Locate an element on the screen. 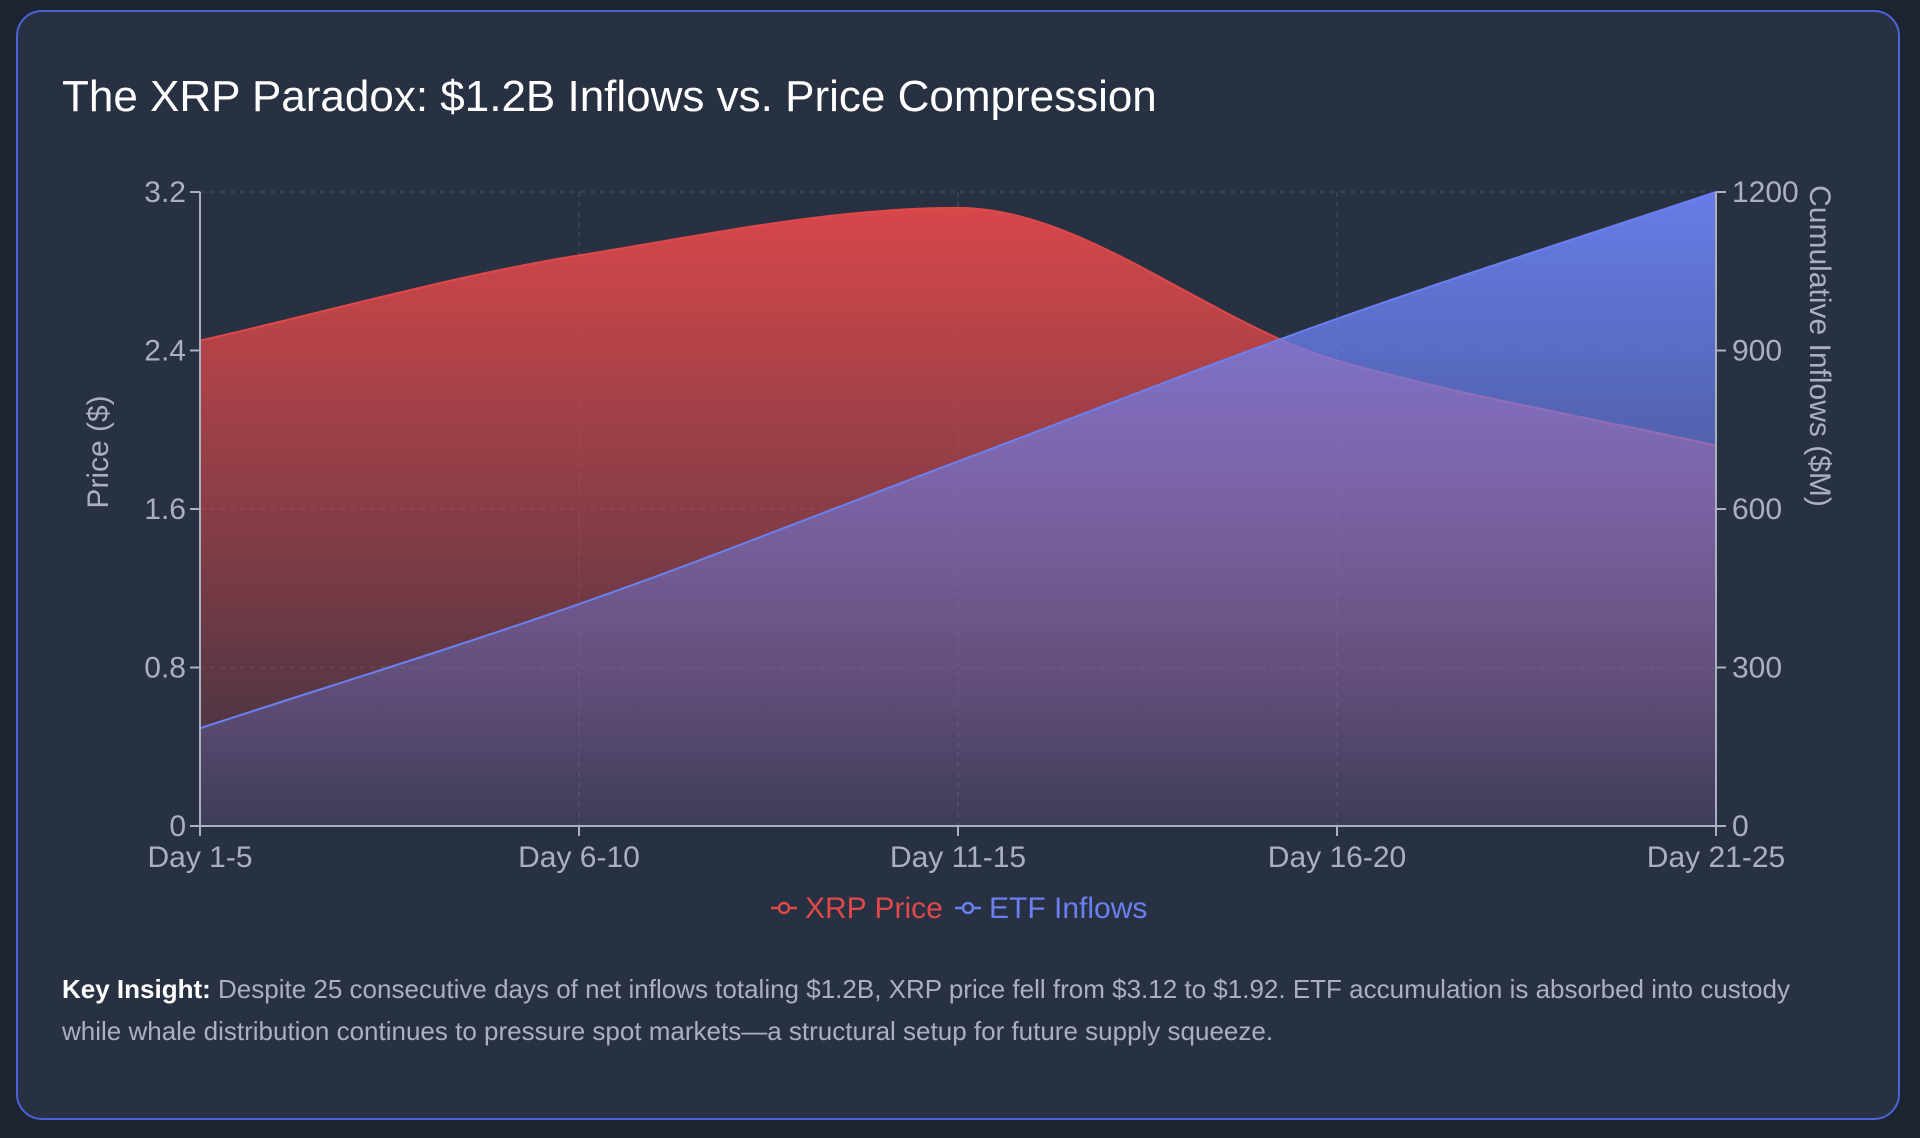 The image size is (1920, 1138). y-right-tick-label: 600 is located at coordinates (1757, 509).